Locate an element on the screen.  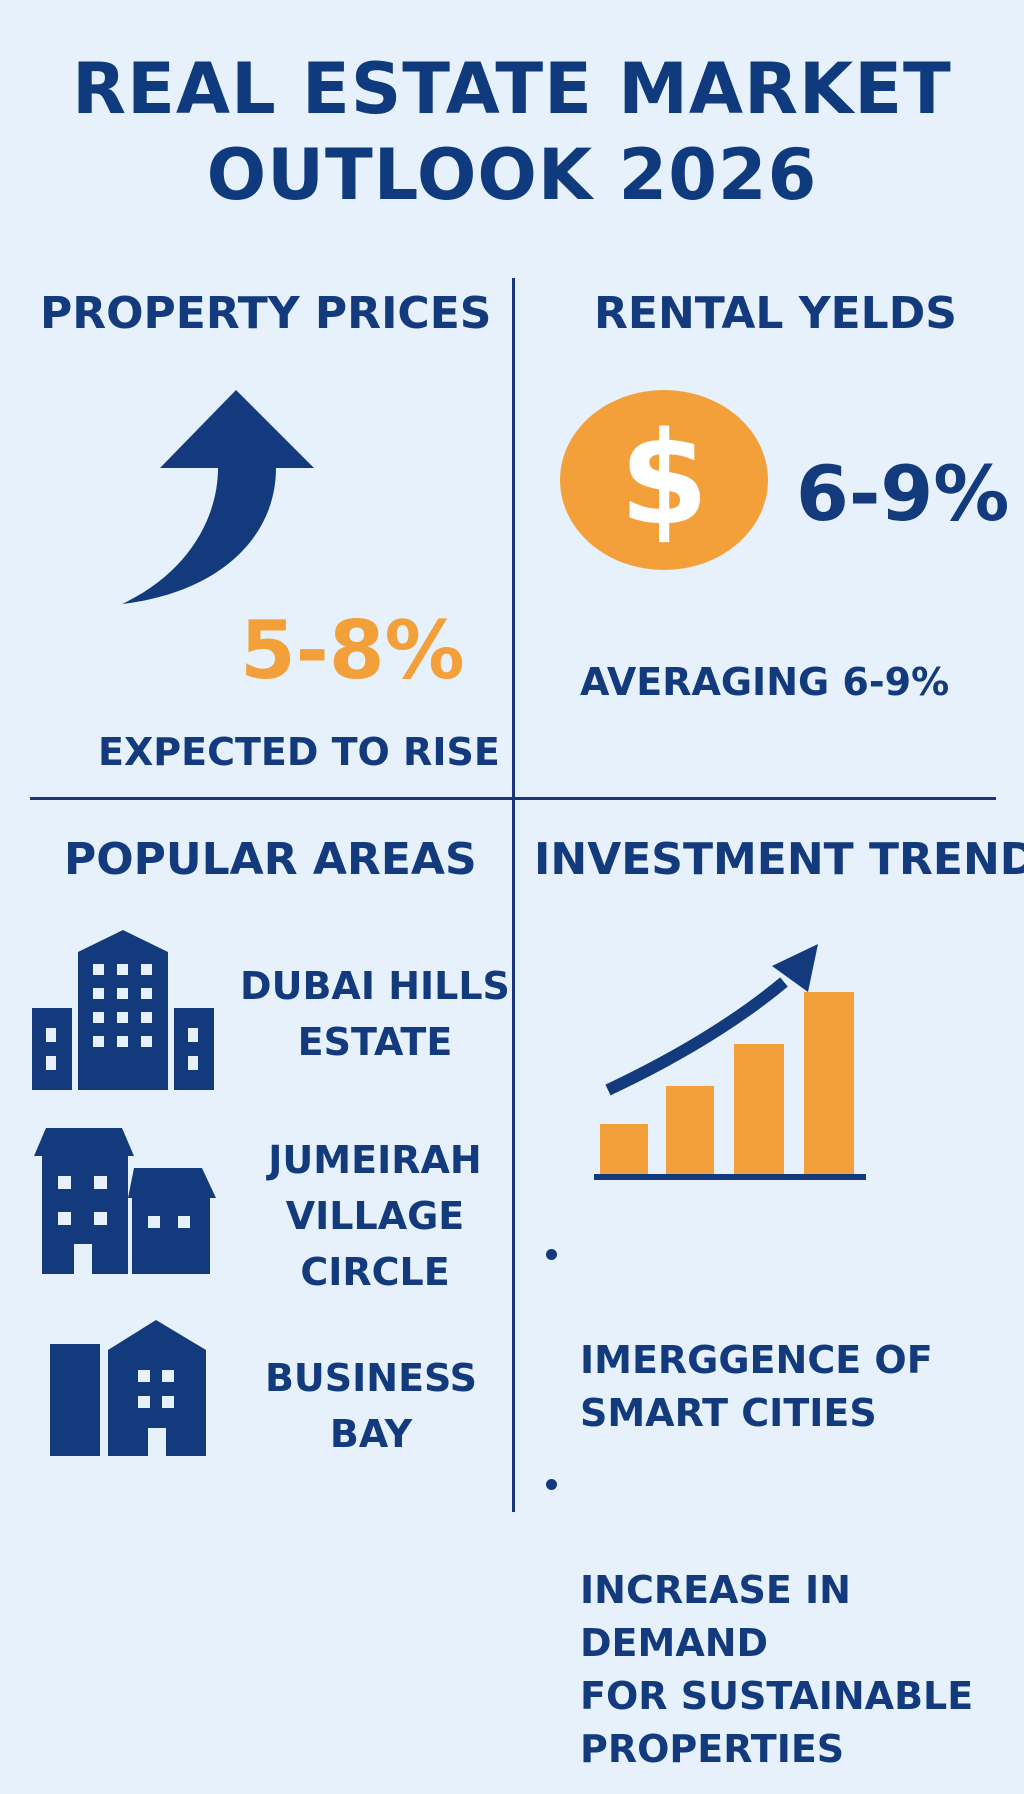
growth-bar-chart-icon is located at coordinates (732, 1064).